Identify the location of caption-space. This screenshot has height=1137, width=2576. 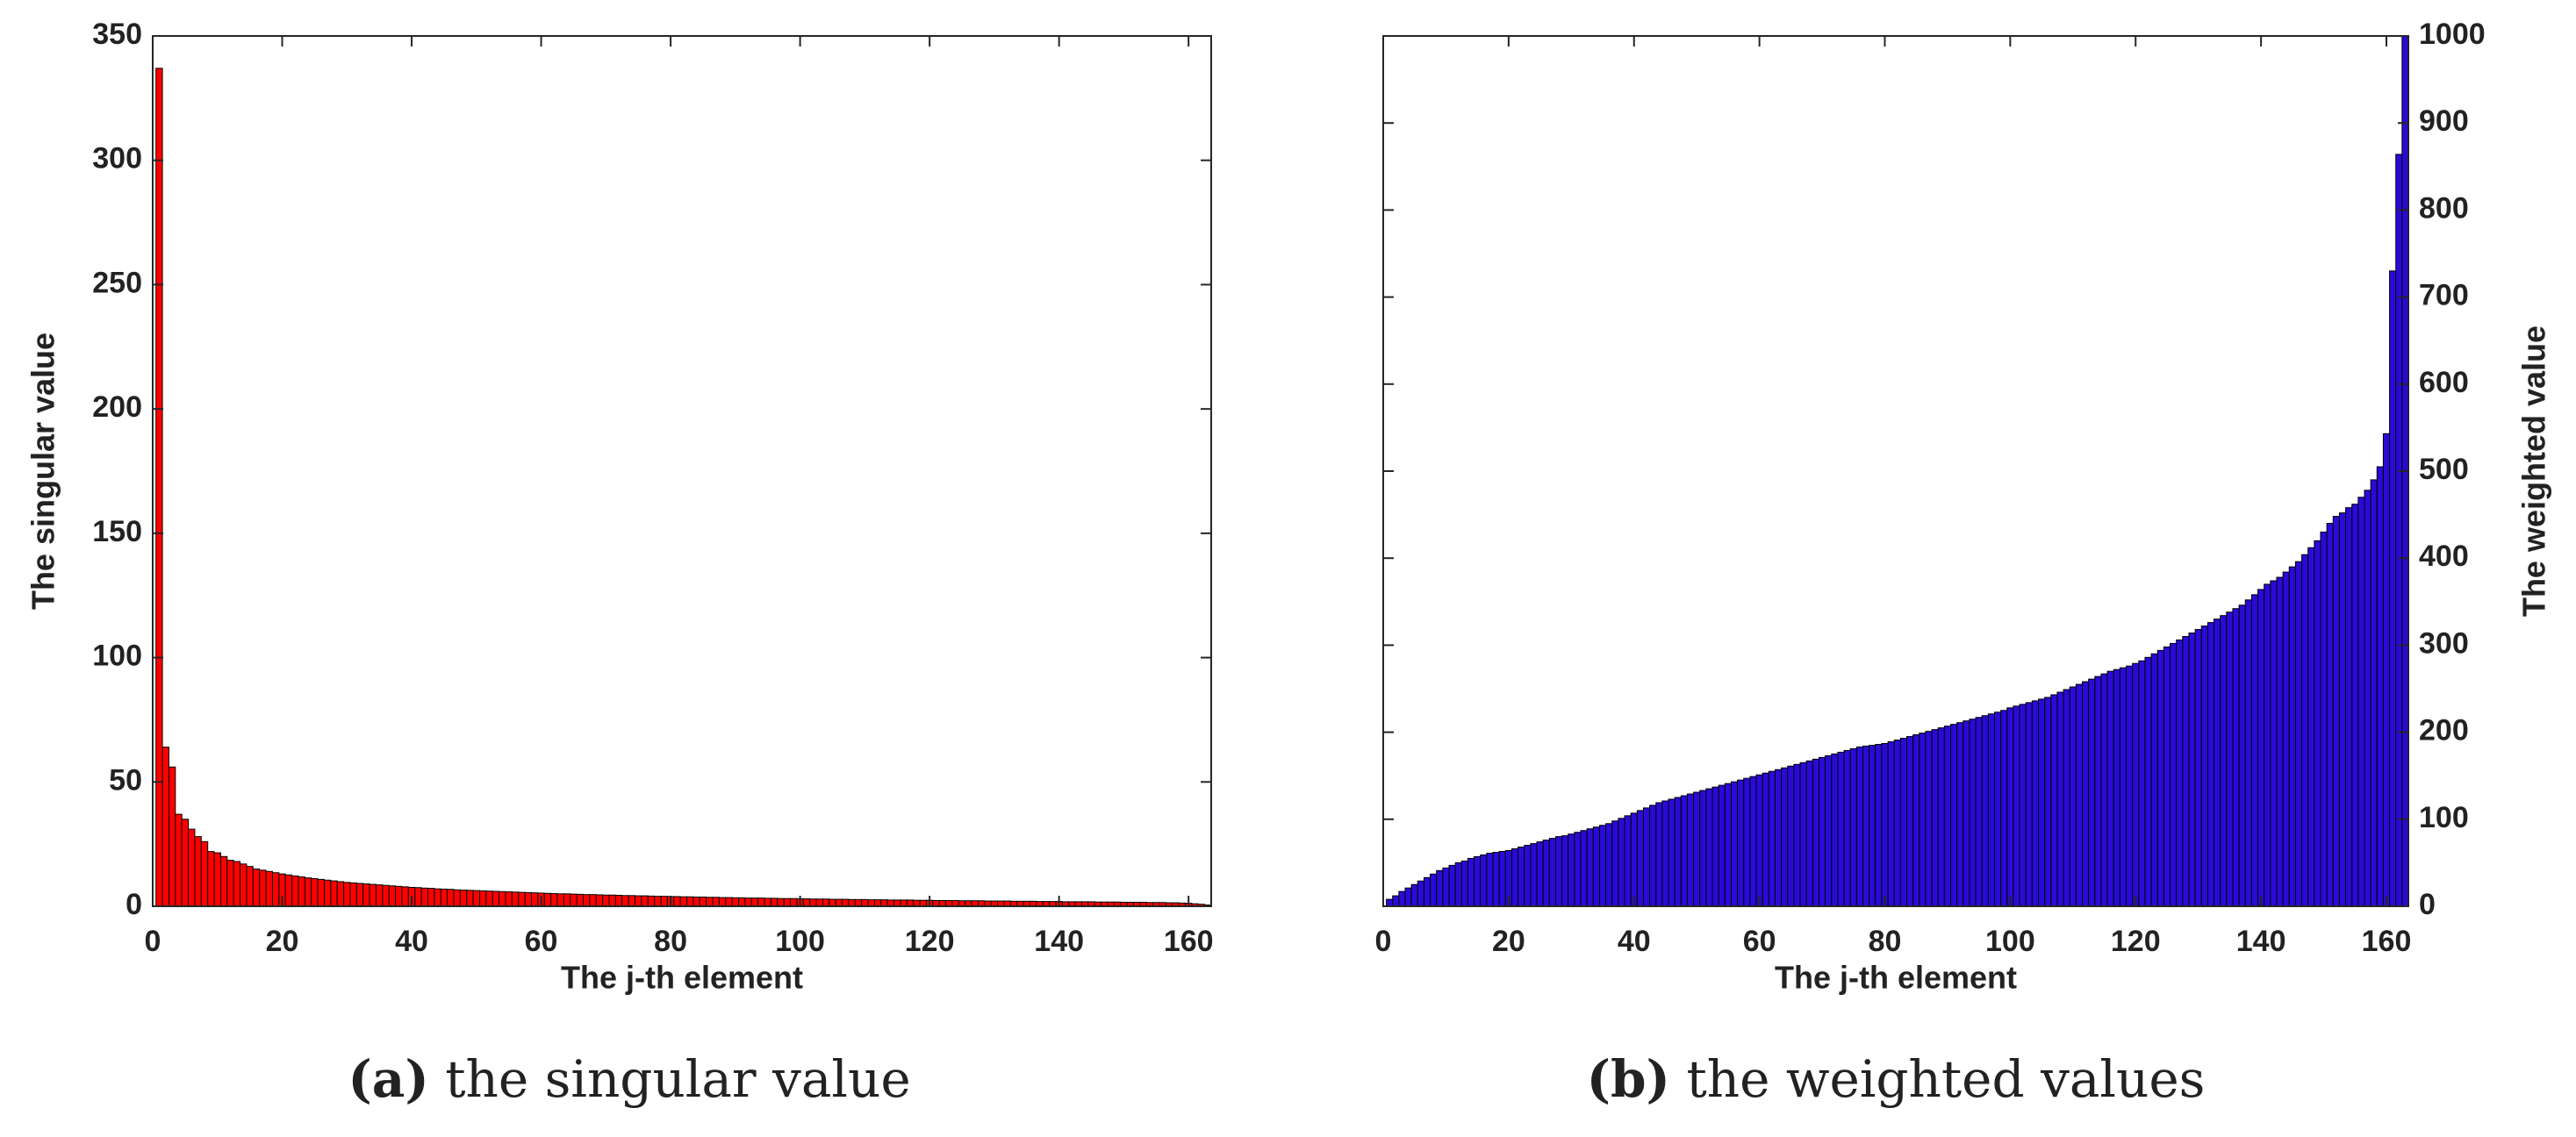
(437, 1079).